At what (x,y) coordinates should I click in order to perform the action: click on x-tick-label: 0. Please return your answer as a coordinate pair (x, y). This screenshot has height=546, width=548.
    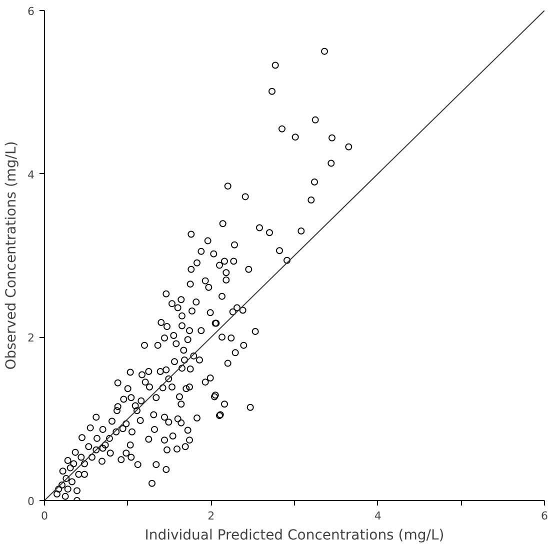
    Looking at the image, I should click on (44, 516).